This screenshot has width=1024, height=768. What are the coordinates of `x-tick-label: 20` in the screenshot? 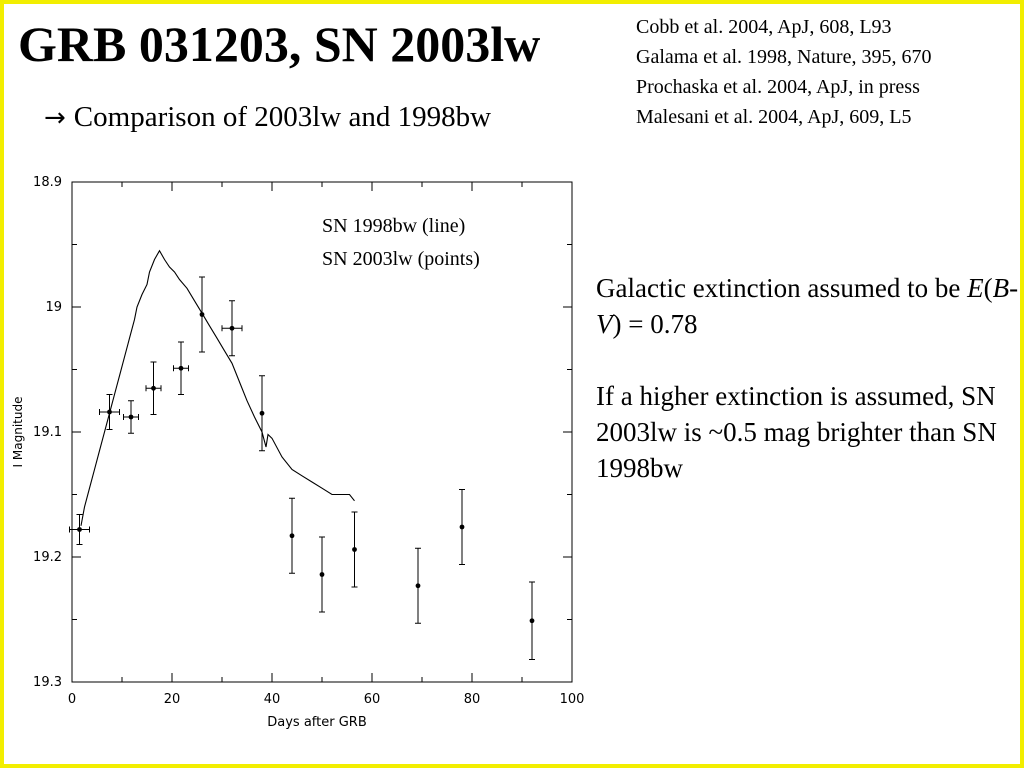 It's located at (172, 699).